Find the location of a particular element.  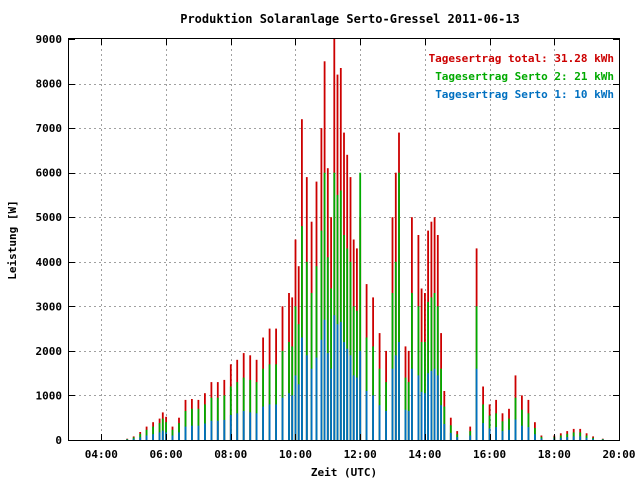

x-tick-label: 14:00 is located at coordinates (424, 454).